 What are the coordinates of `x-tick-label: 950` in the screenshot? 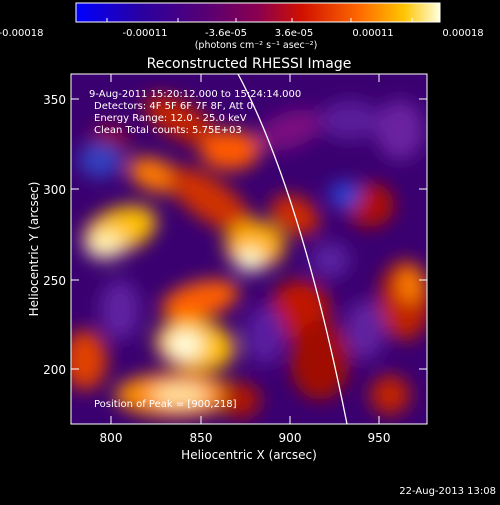 It's located at (379, 438).